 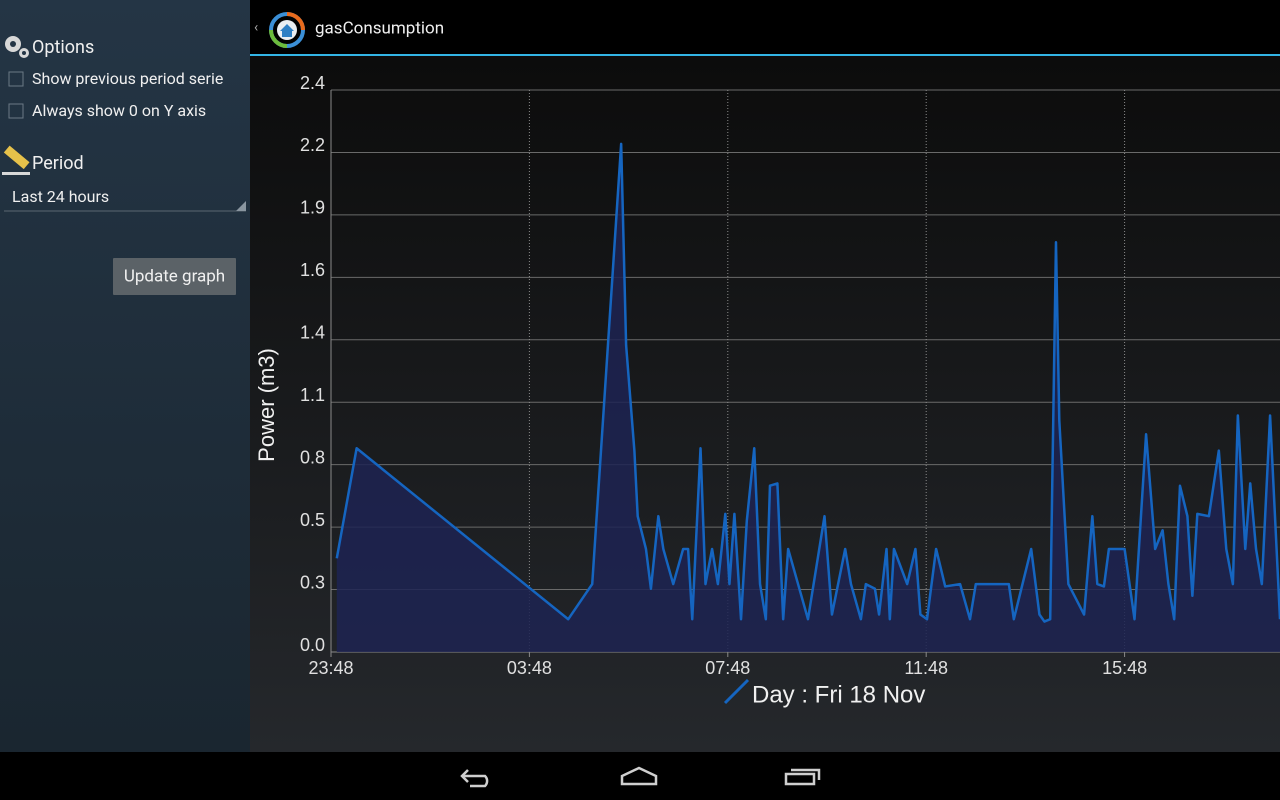 What do you see at coordinates (127, 78) in the screenshot?
I see `option-label: Show previous period serie` at bounding box center [127, 78].